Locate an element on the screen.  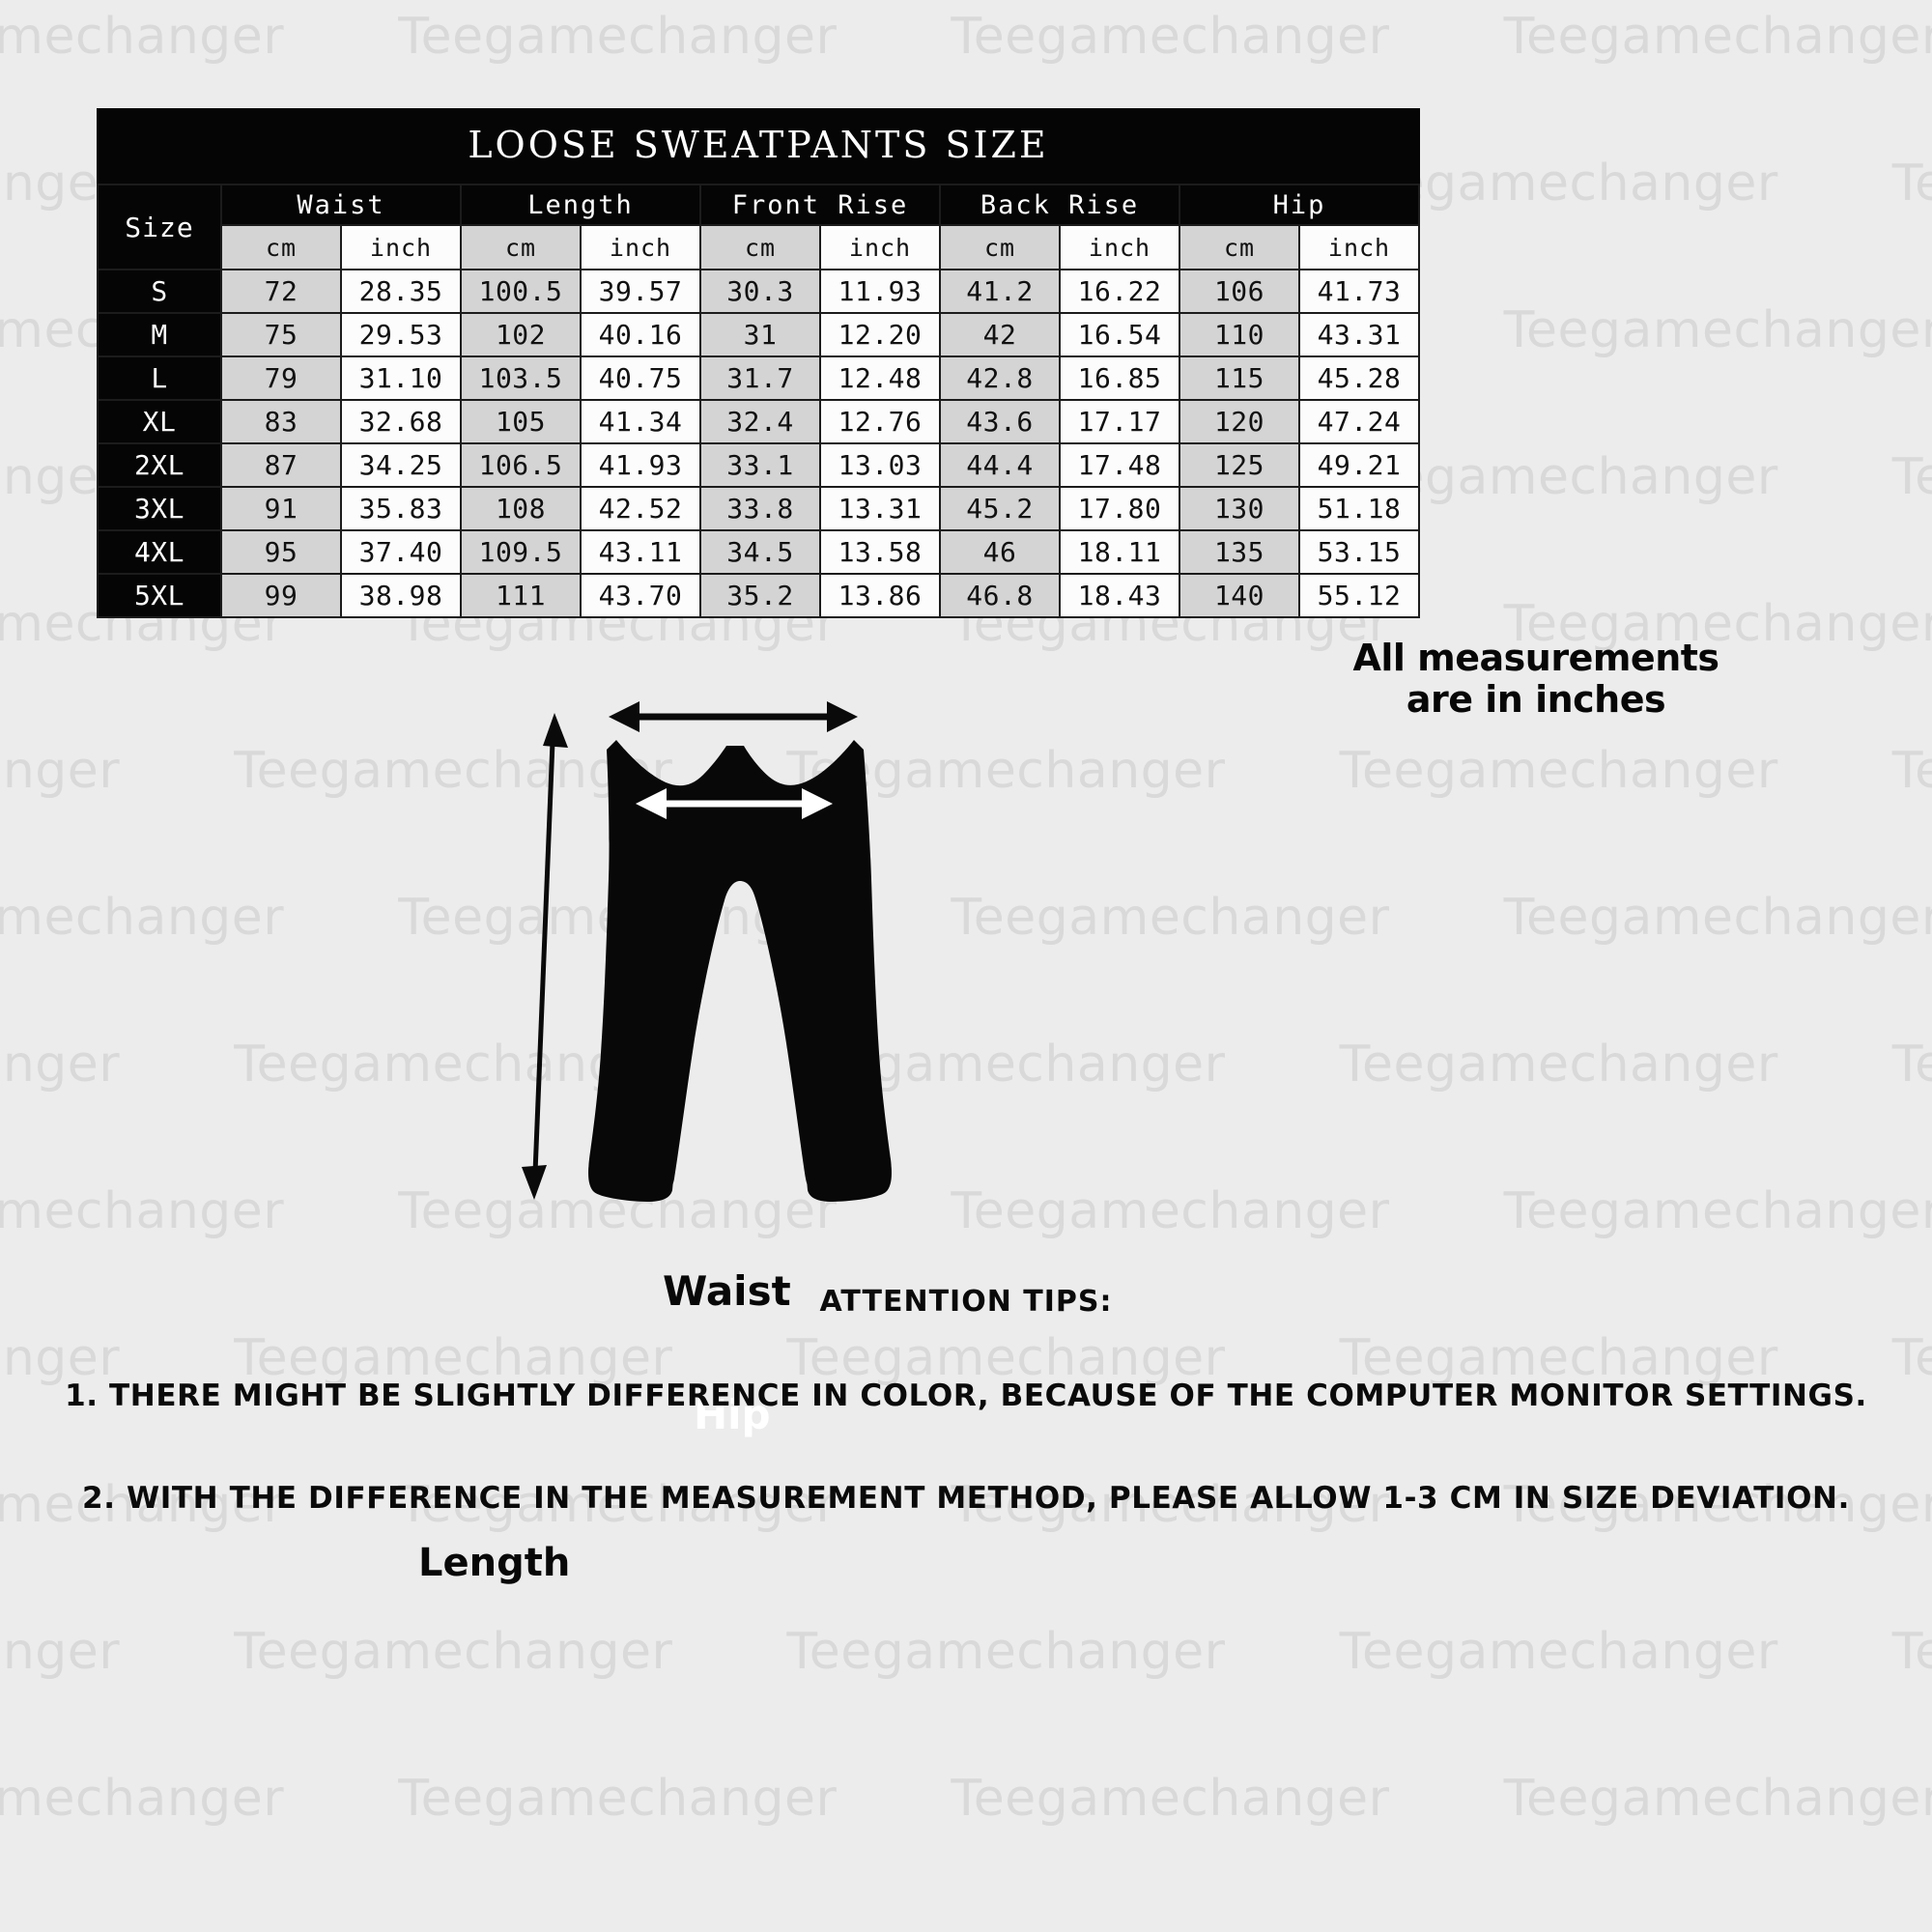
cell-back-in: 17.48 is located at coordinates (1119, 465).